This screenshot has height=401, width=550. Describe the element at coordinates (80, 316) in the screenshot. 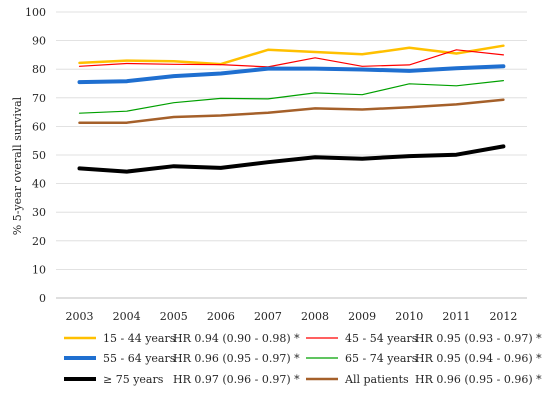

I see `x-tick-label: 2003` at that location.